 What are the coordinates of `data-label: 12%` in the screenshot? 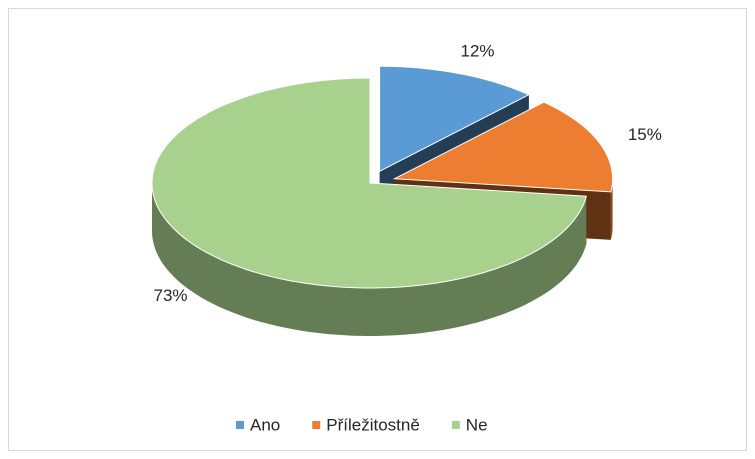 It's located at (478, 51).